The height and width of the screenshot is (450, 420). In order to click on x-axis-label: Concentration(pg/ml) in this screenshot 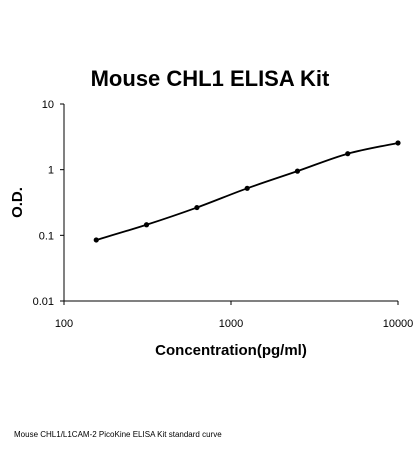, I will do `click(231, 350)`.